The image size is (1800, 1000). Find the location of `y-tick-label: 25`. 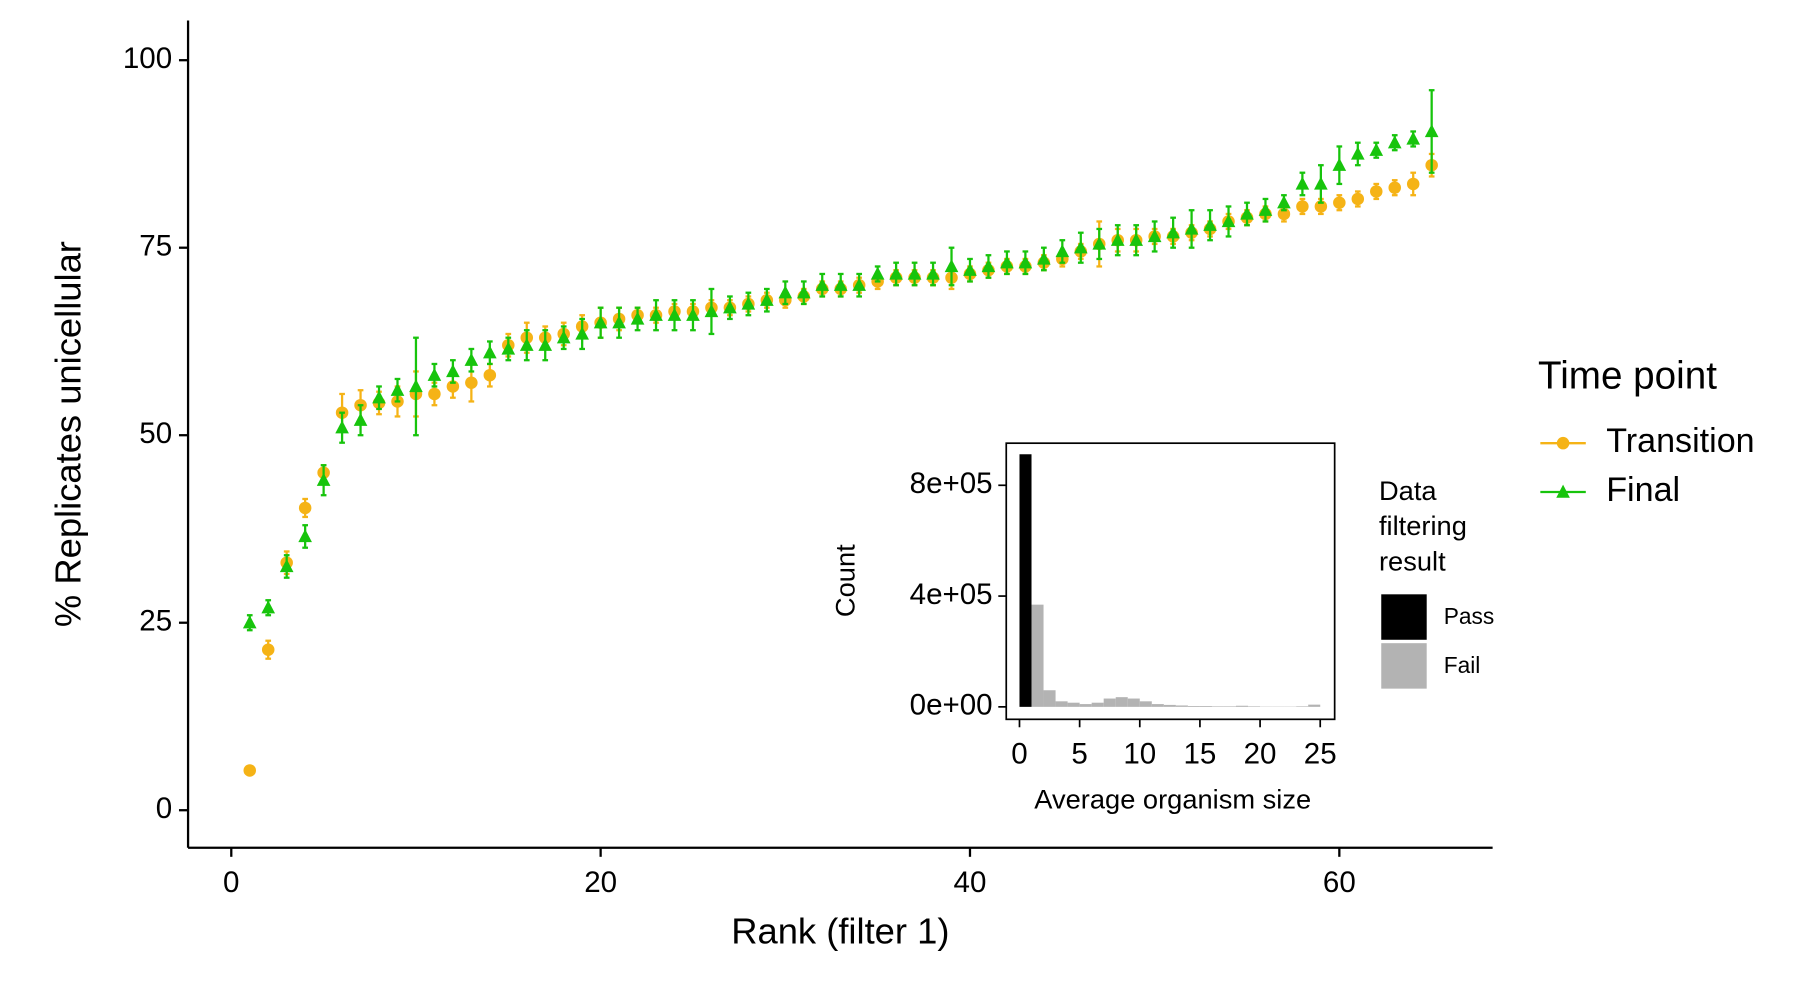

y-tick-label: 25 is located at coordinates (155, 621).